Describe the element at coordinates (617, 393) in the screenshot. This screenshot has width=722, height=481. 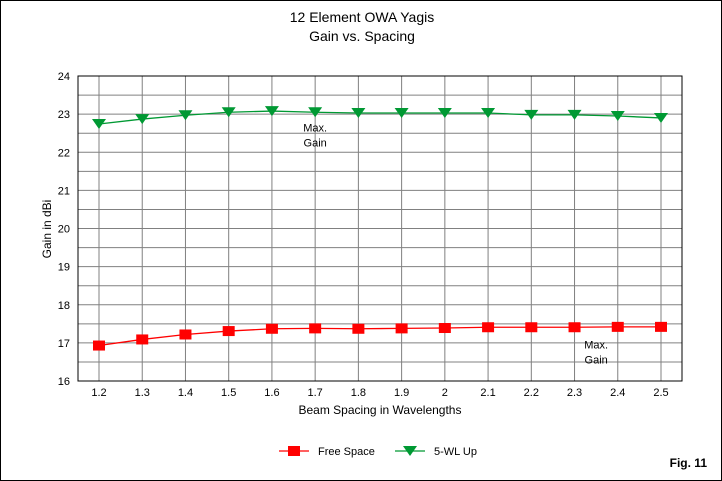
I see `x-tick-label: 2.4` at that location.